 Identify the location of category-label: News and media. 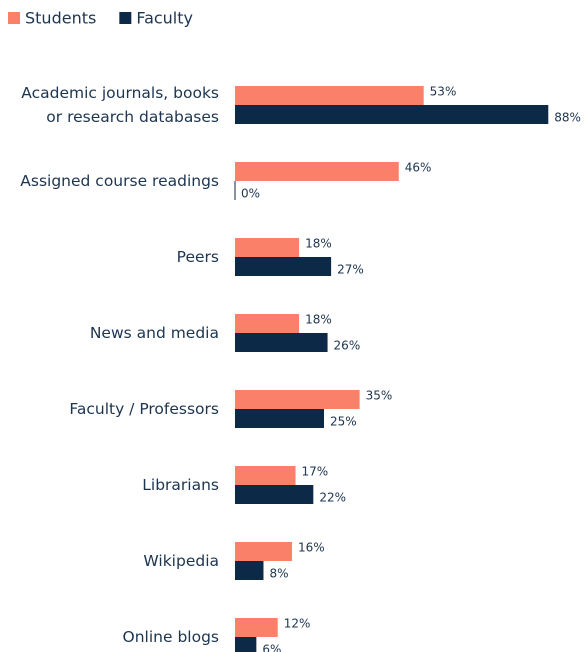
(154, 333).